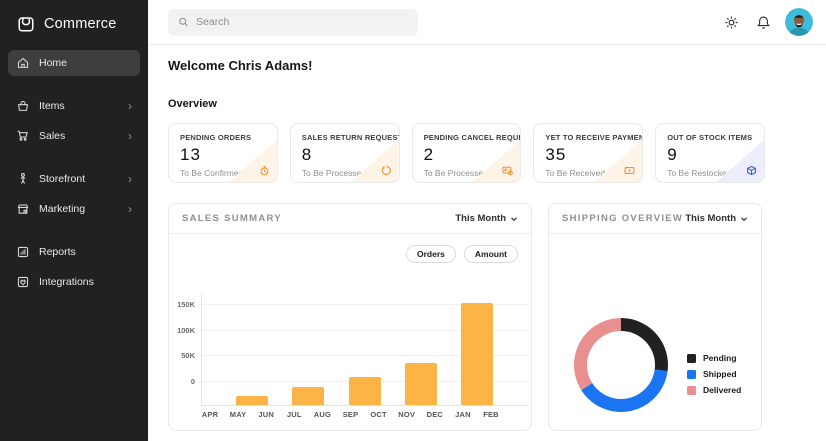  I want to click on avatar, so click(799, 22).